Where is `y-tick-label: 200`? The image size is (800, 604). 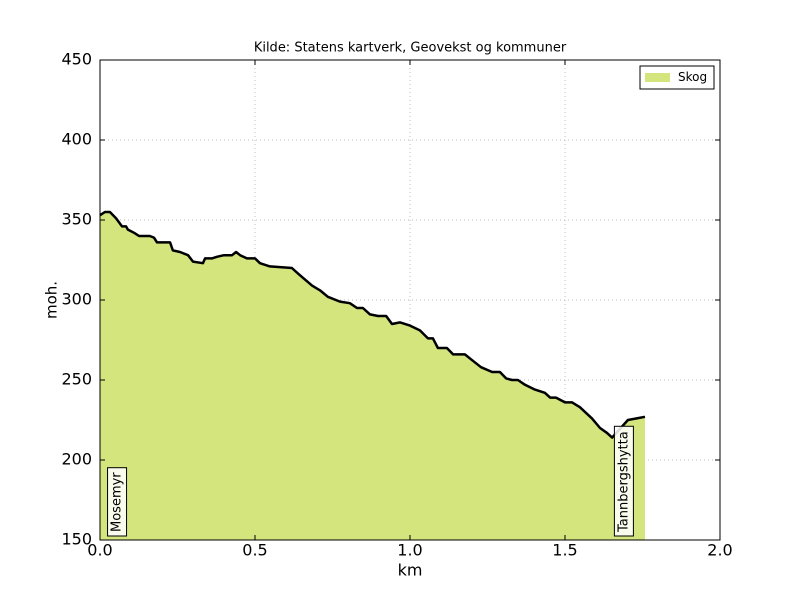
y-tick-label: 200 is located at coordinates (76, 459).